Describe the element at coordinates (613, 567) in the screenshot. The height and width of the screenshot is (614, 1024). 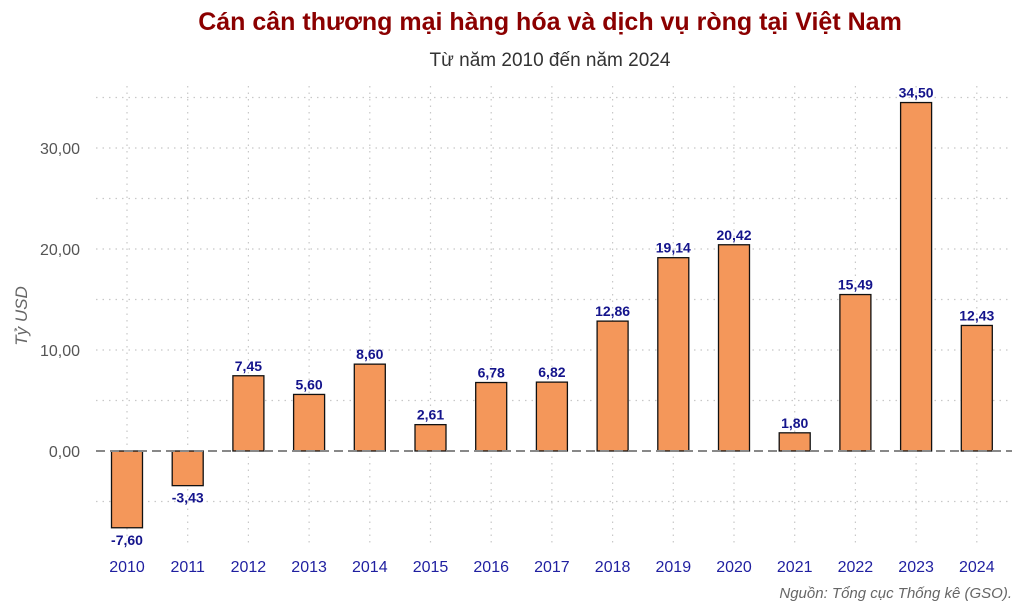
I see `x-tick-label: 2018` at that location.